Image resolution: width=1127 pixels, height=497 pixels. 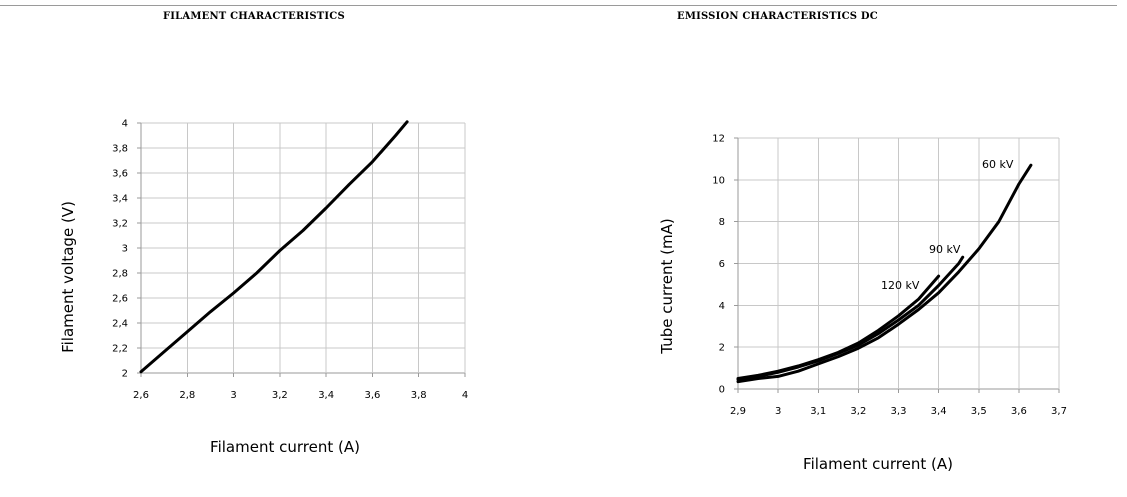 What do you see at coordinates (998, 164) in the screenshot?
I see `emission-series-label-60-kv: 60 kV` at bounding box center [998, 164].